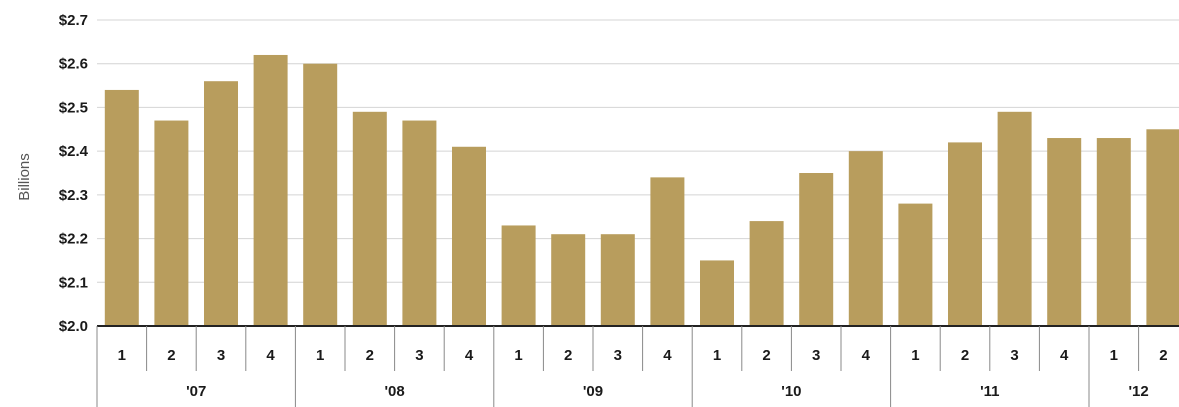  I want to click on y-tick-label: $2.5, so click(73, 107).